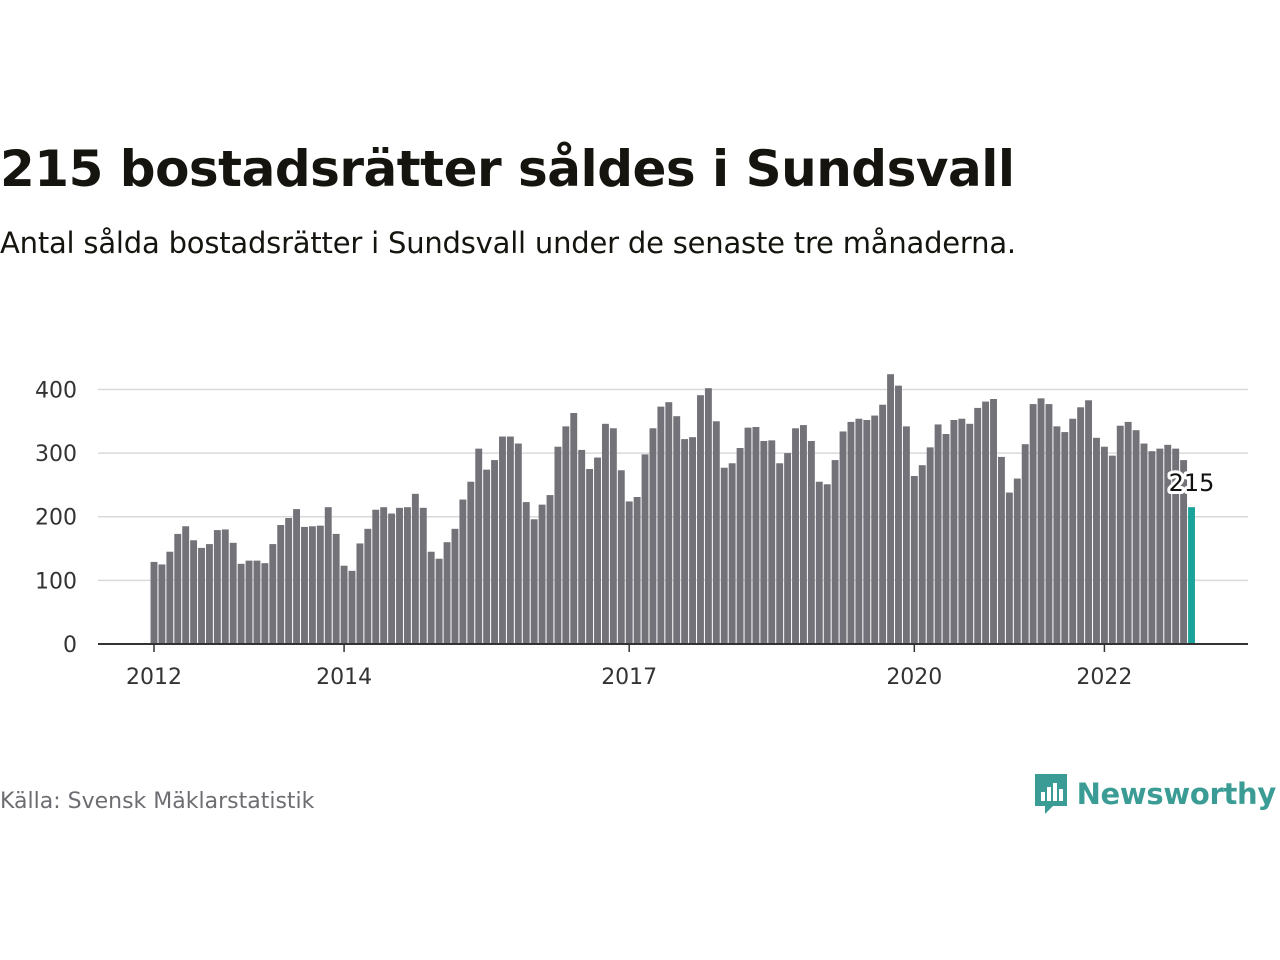 This screenshot has width=1280, height=960. I want to click on y-tick-label: 300, so click(56, 454).